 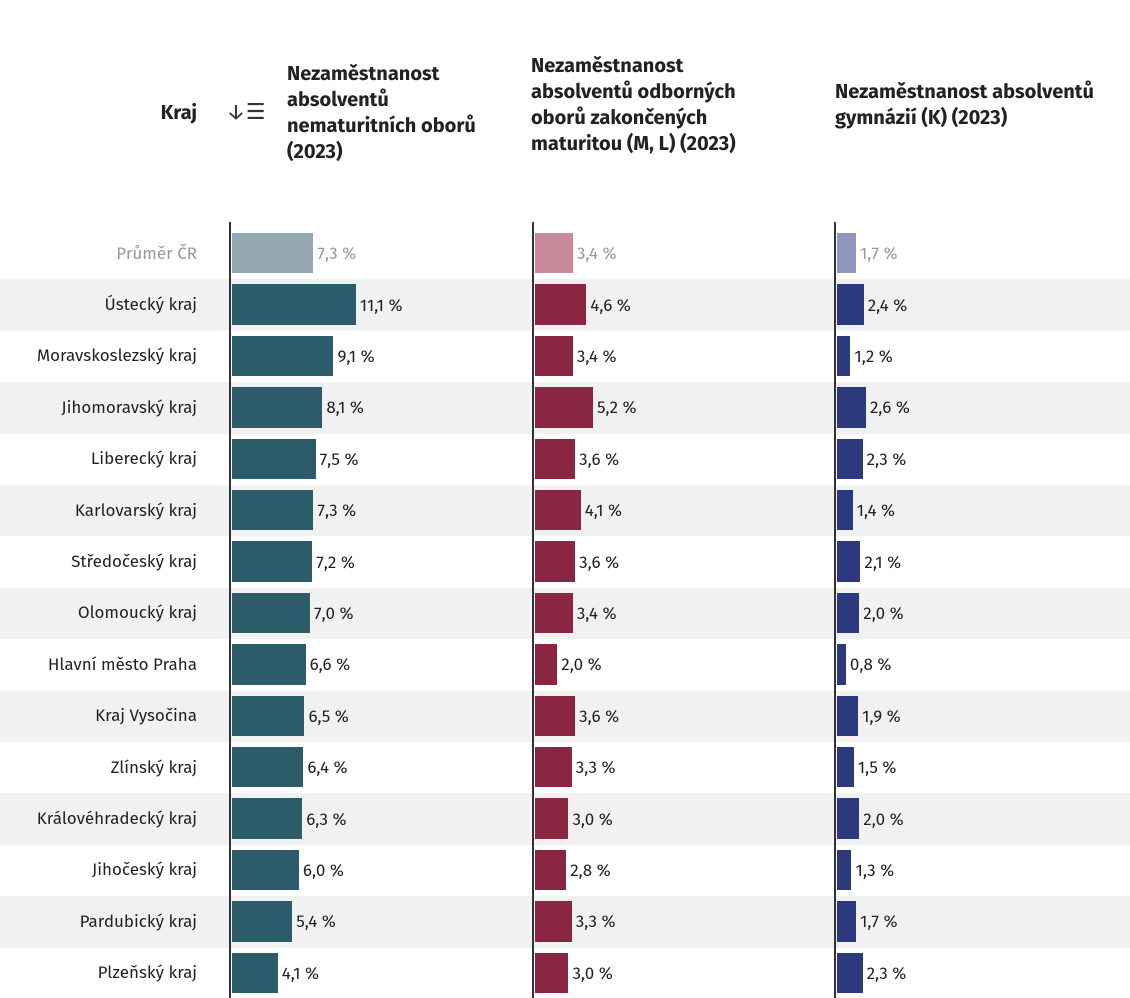 I want to click on row: Jihomoravský kraj 8,1 % 5,2 % 2,6 %, so click(x=565, y=408).